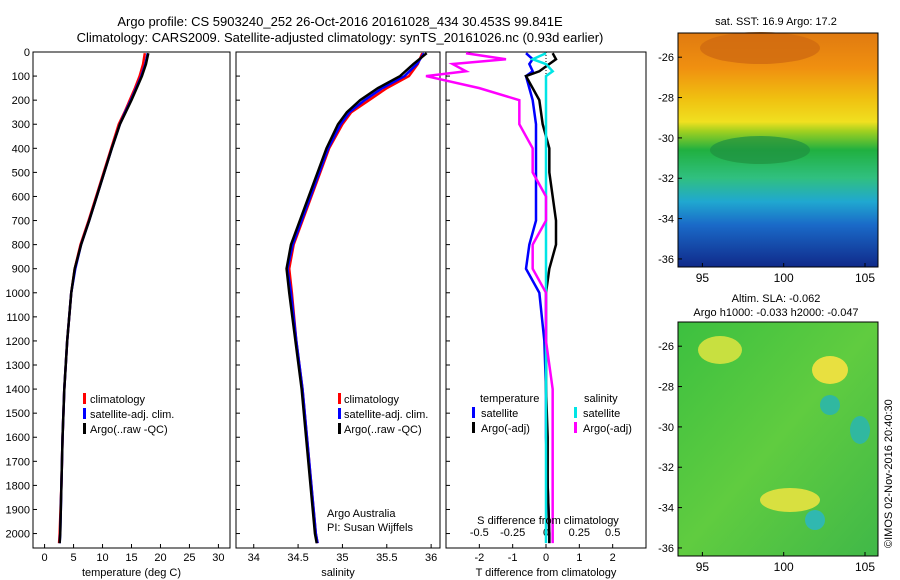 This screenshot has height=580, width=900. What do you see at coordinates (189, 558) in the screenshot?
I see `x-tick-label: 25` at bounding box center [189, 558].